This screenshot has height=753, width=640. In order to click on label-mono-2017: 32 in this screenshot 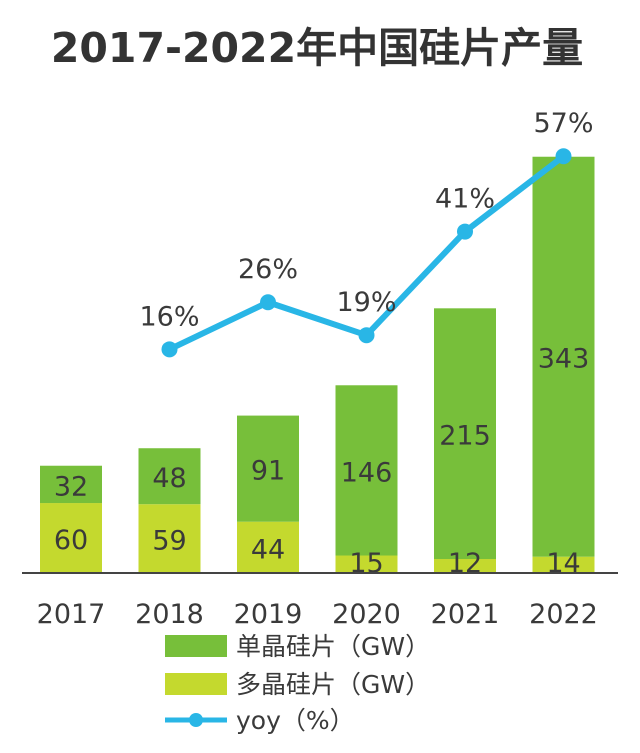, I will do `click(71, 486)`.